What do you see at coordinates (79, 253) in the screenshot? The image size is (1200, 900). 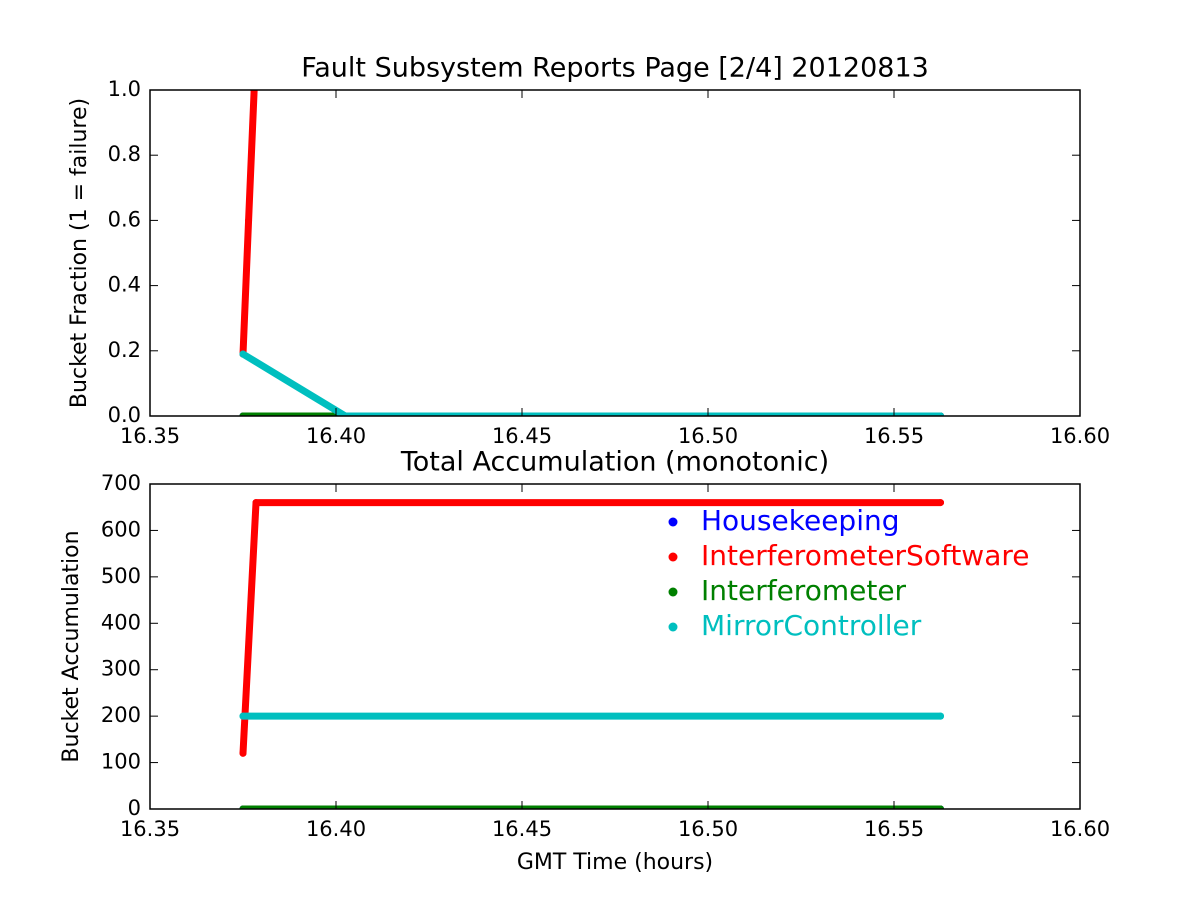 I see `y-axis-label: Bucket Fraction (1 = failure)` at bounding box center [79, 253].